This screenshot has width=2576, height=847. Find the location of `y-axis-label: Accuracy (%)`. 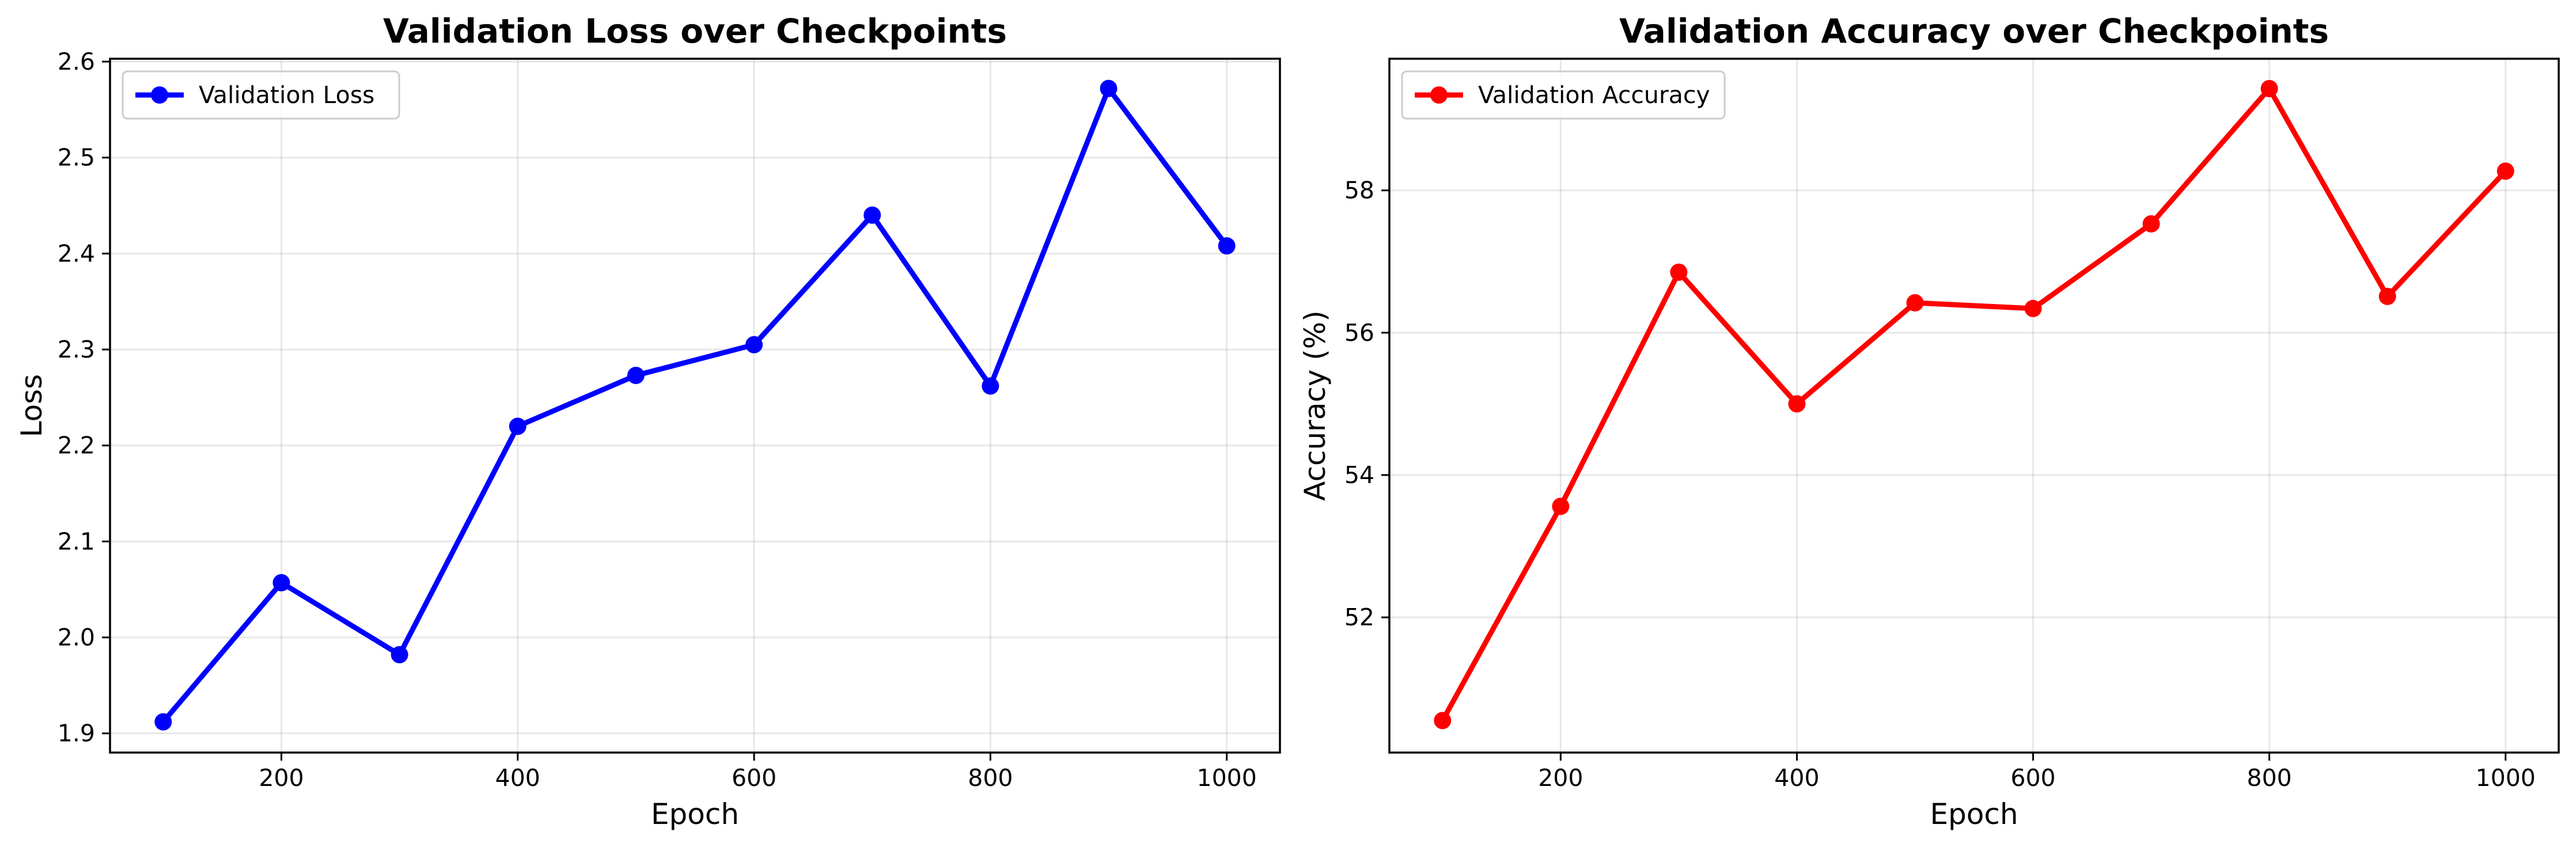

y-axis-label: Accuracy (%) is located at coordinates (1315, 406).